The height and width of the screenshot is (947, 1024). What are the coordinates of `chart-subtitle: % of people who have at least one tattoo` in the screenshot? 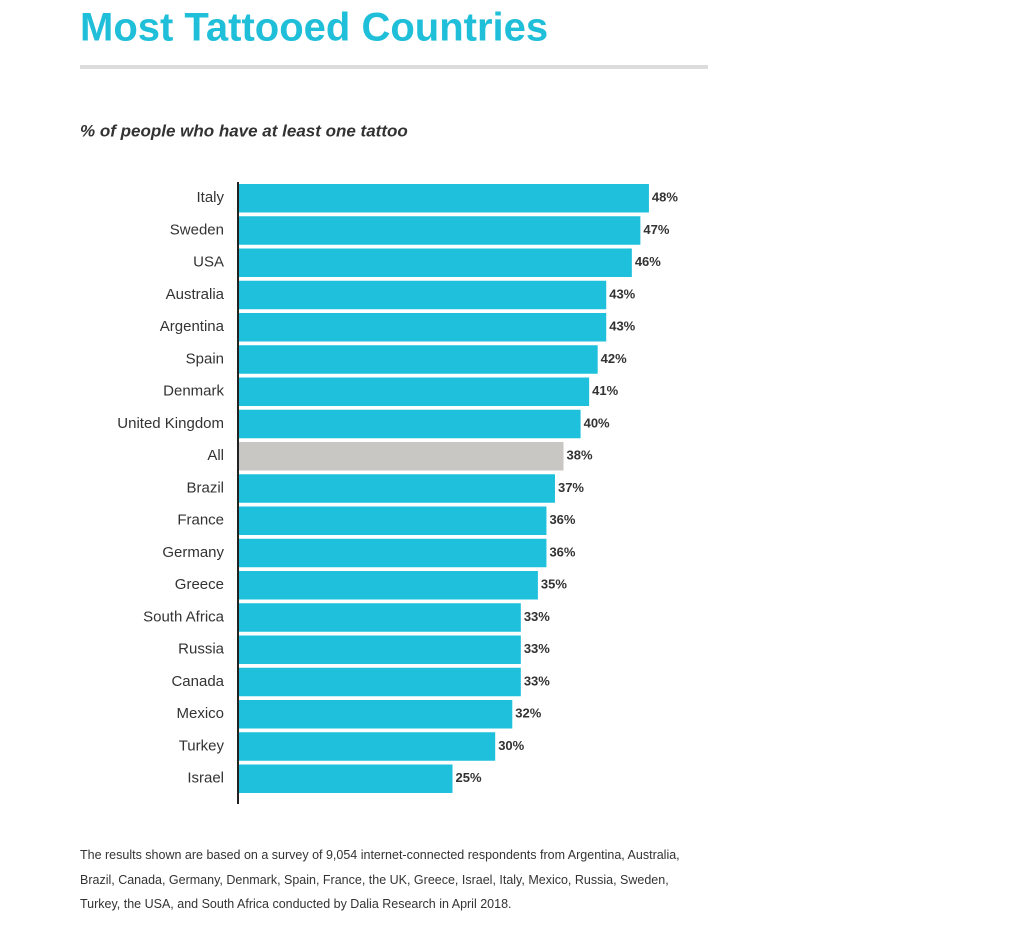 It's located at (244, 130).